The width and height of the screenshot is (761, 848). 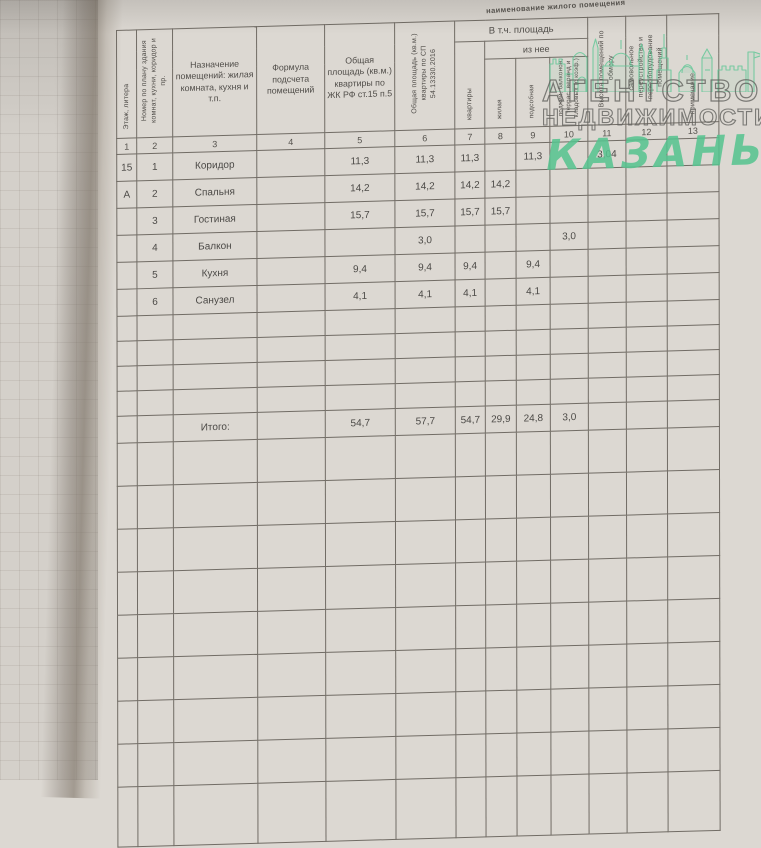 I want to click on totals-label: Итого:, so click(x=215, y=427).